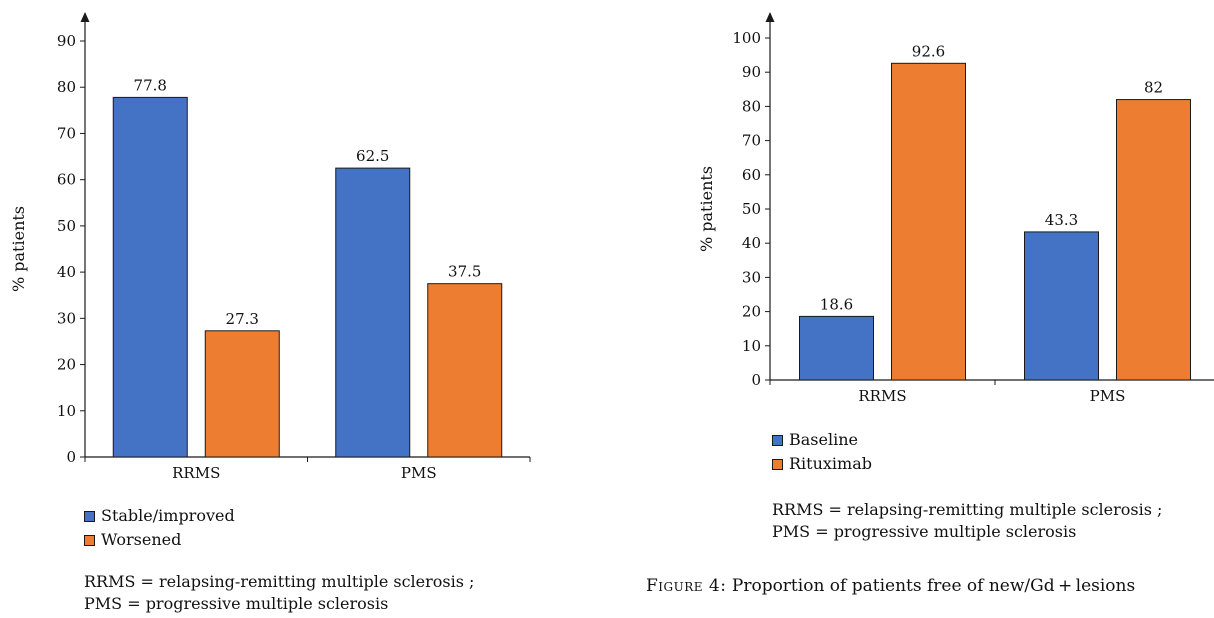 This screenshot has height=618, width=1214. What do you see at coordinates (746, 38) in the screenshot?
I see `y-tick-label: 100` at bounding box center [746, 38].